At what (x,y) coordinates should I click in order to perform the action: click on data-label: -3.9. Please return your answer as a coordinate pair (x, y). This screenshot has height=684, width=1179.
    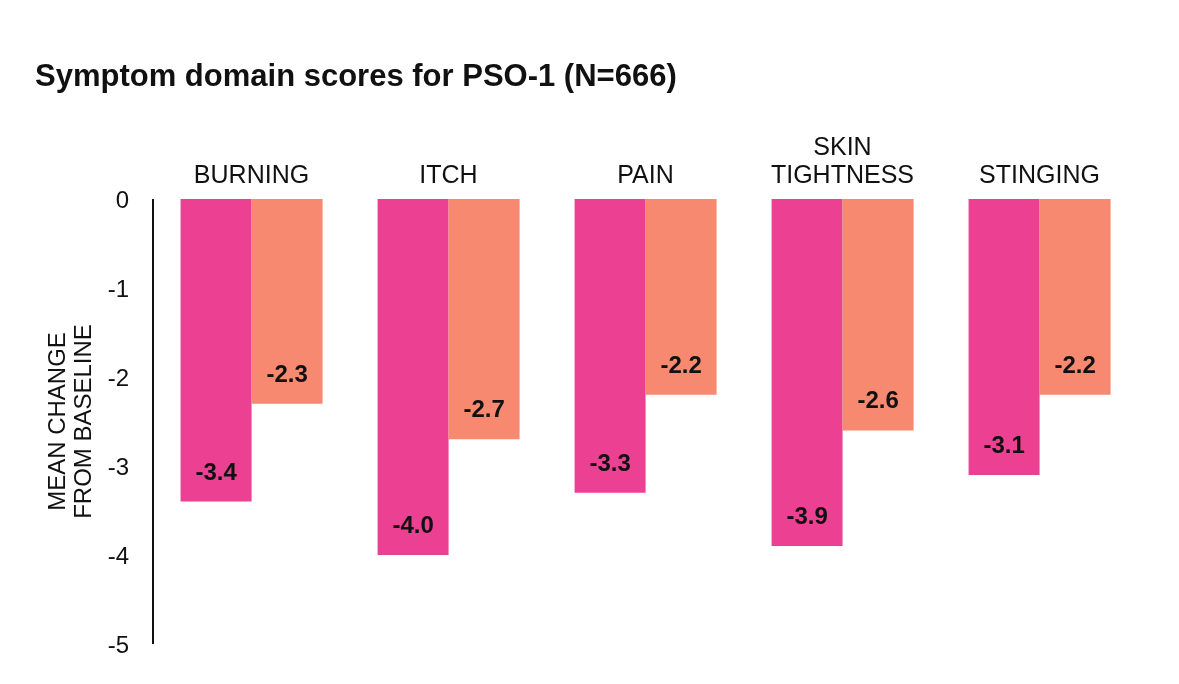
    Looking at the image, I should click on (807, 516).